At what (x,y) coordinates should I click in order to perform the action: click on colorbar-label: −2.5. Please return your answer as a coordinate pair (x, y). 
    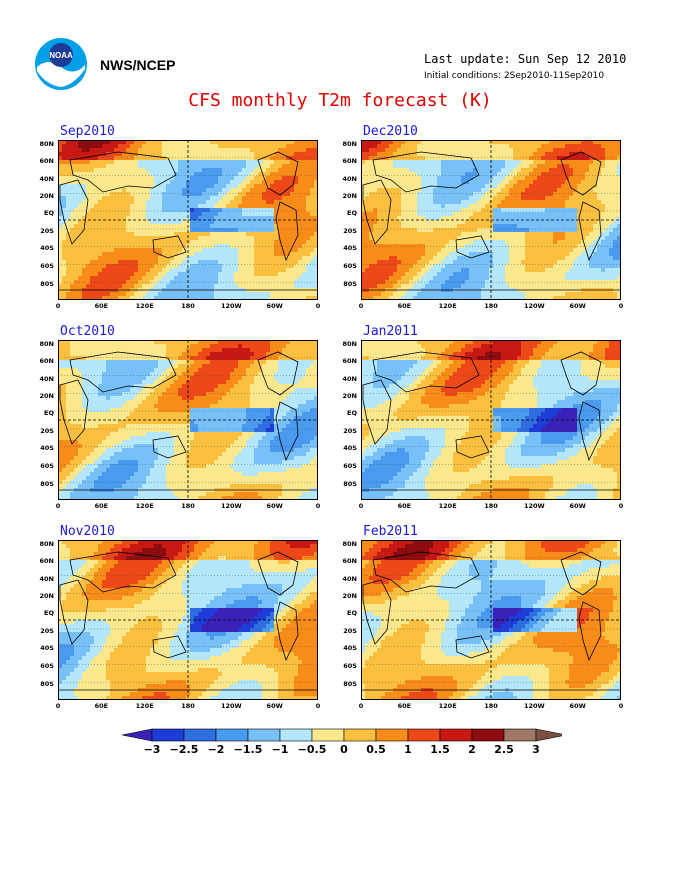
    Looking at the image, I should click on (184, 749).